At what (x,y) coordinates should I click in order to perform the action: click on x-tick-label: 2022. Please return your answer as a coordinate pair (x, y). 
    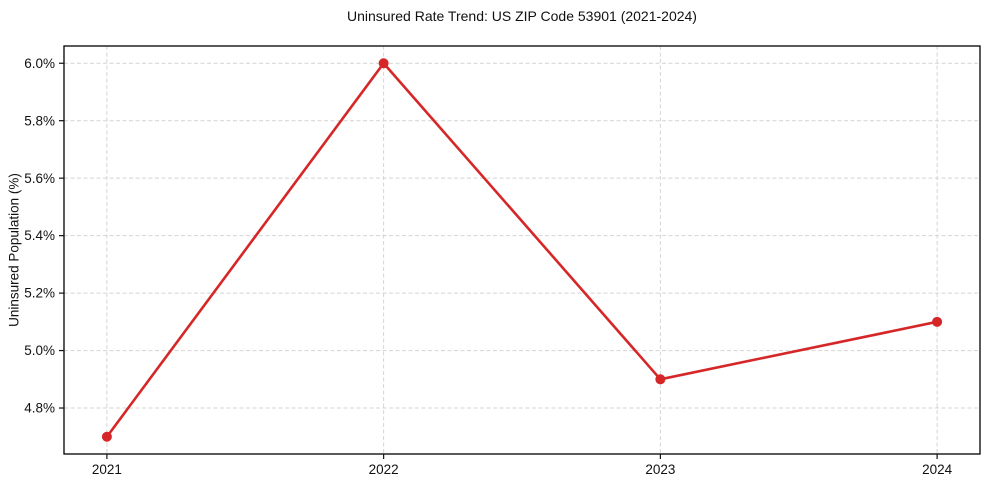
    Looking at the image, I should click on (384, 469).